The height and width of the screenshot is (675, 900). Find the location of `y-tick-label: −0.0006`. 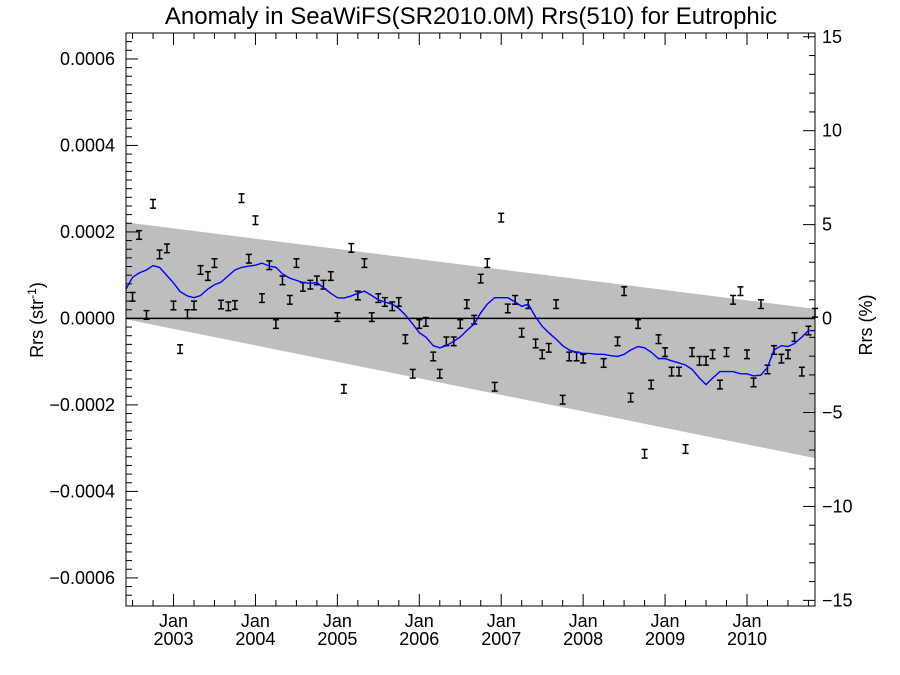

y-tick-label: −0.0006 is located at coordinates (82, 578).